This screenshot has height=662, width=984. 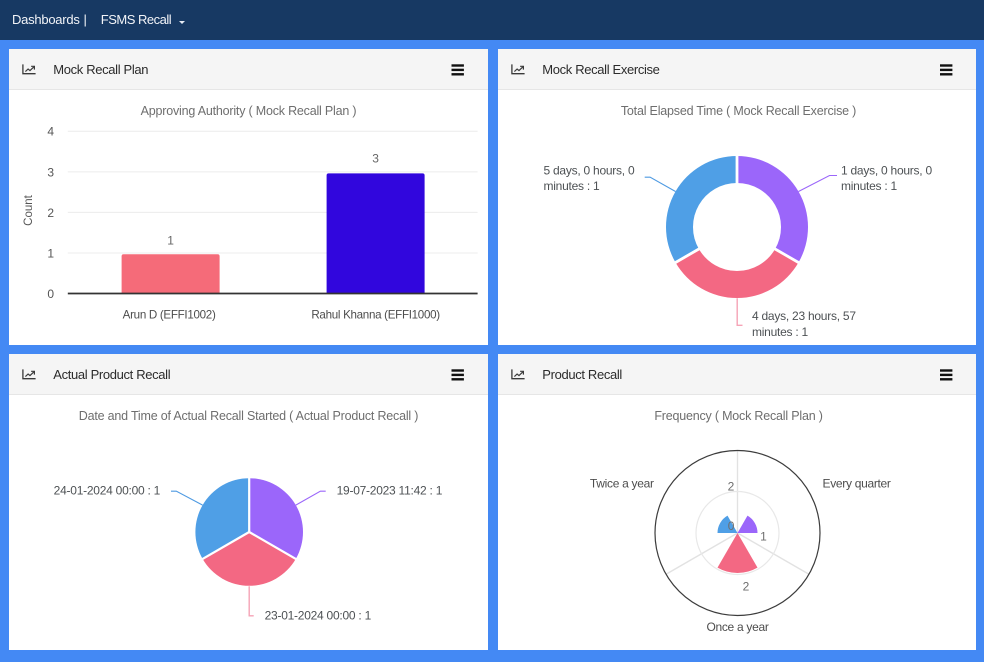 I want to click on svg-text: Arun D (EFFI1002), so click(x=169, y=314).